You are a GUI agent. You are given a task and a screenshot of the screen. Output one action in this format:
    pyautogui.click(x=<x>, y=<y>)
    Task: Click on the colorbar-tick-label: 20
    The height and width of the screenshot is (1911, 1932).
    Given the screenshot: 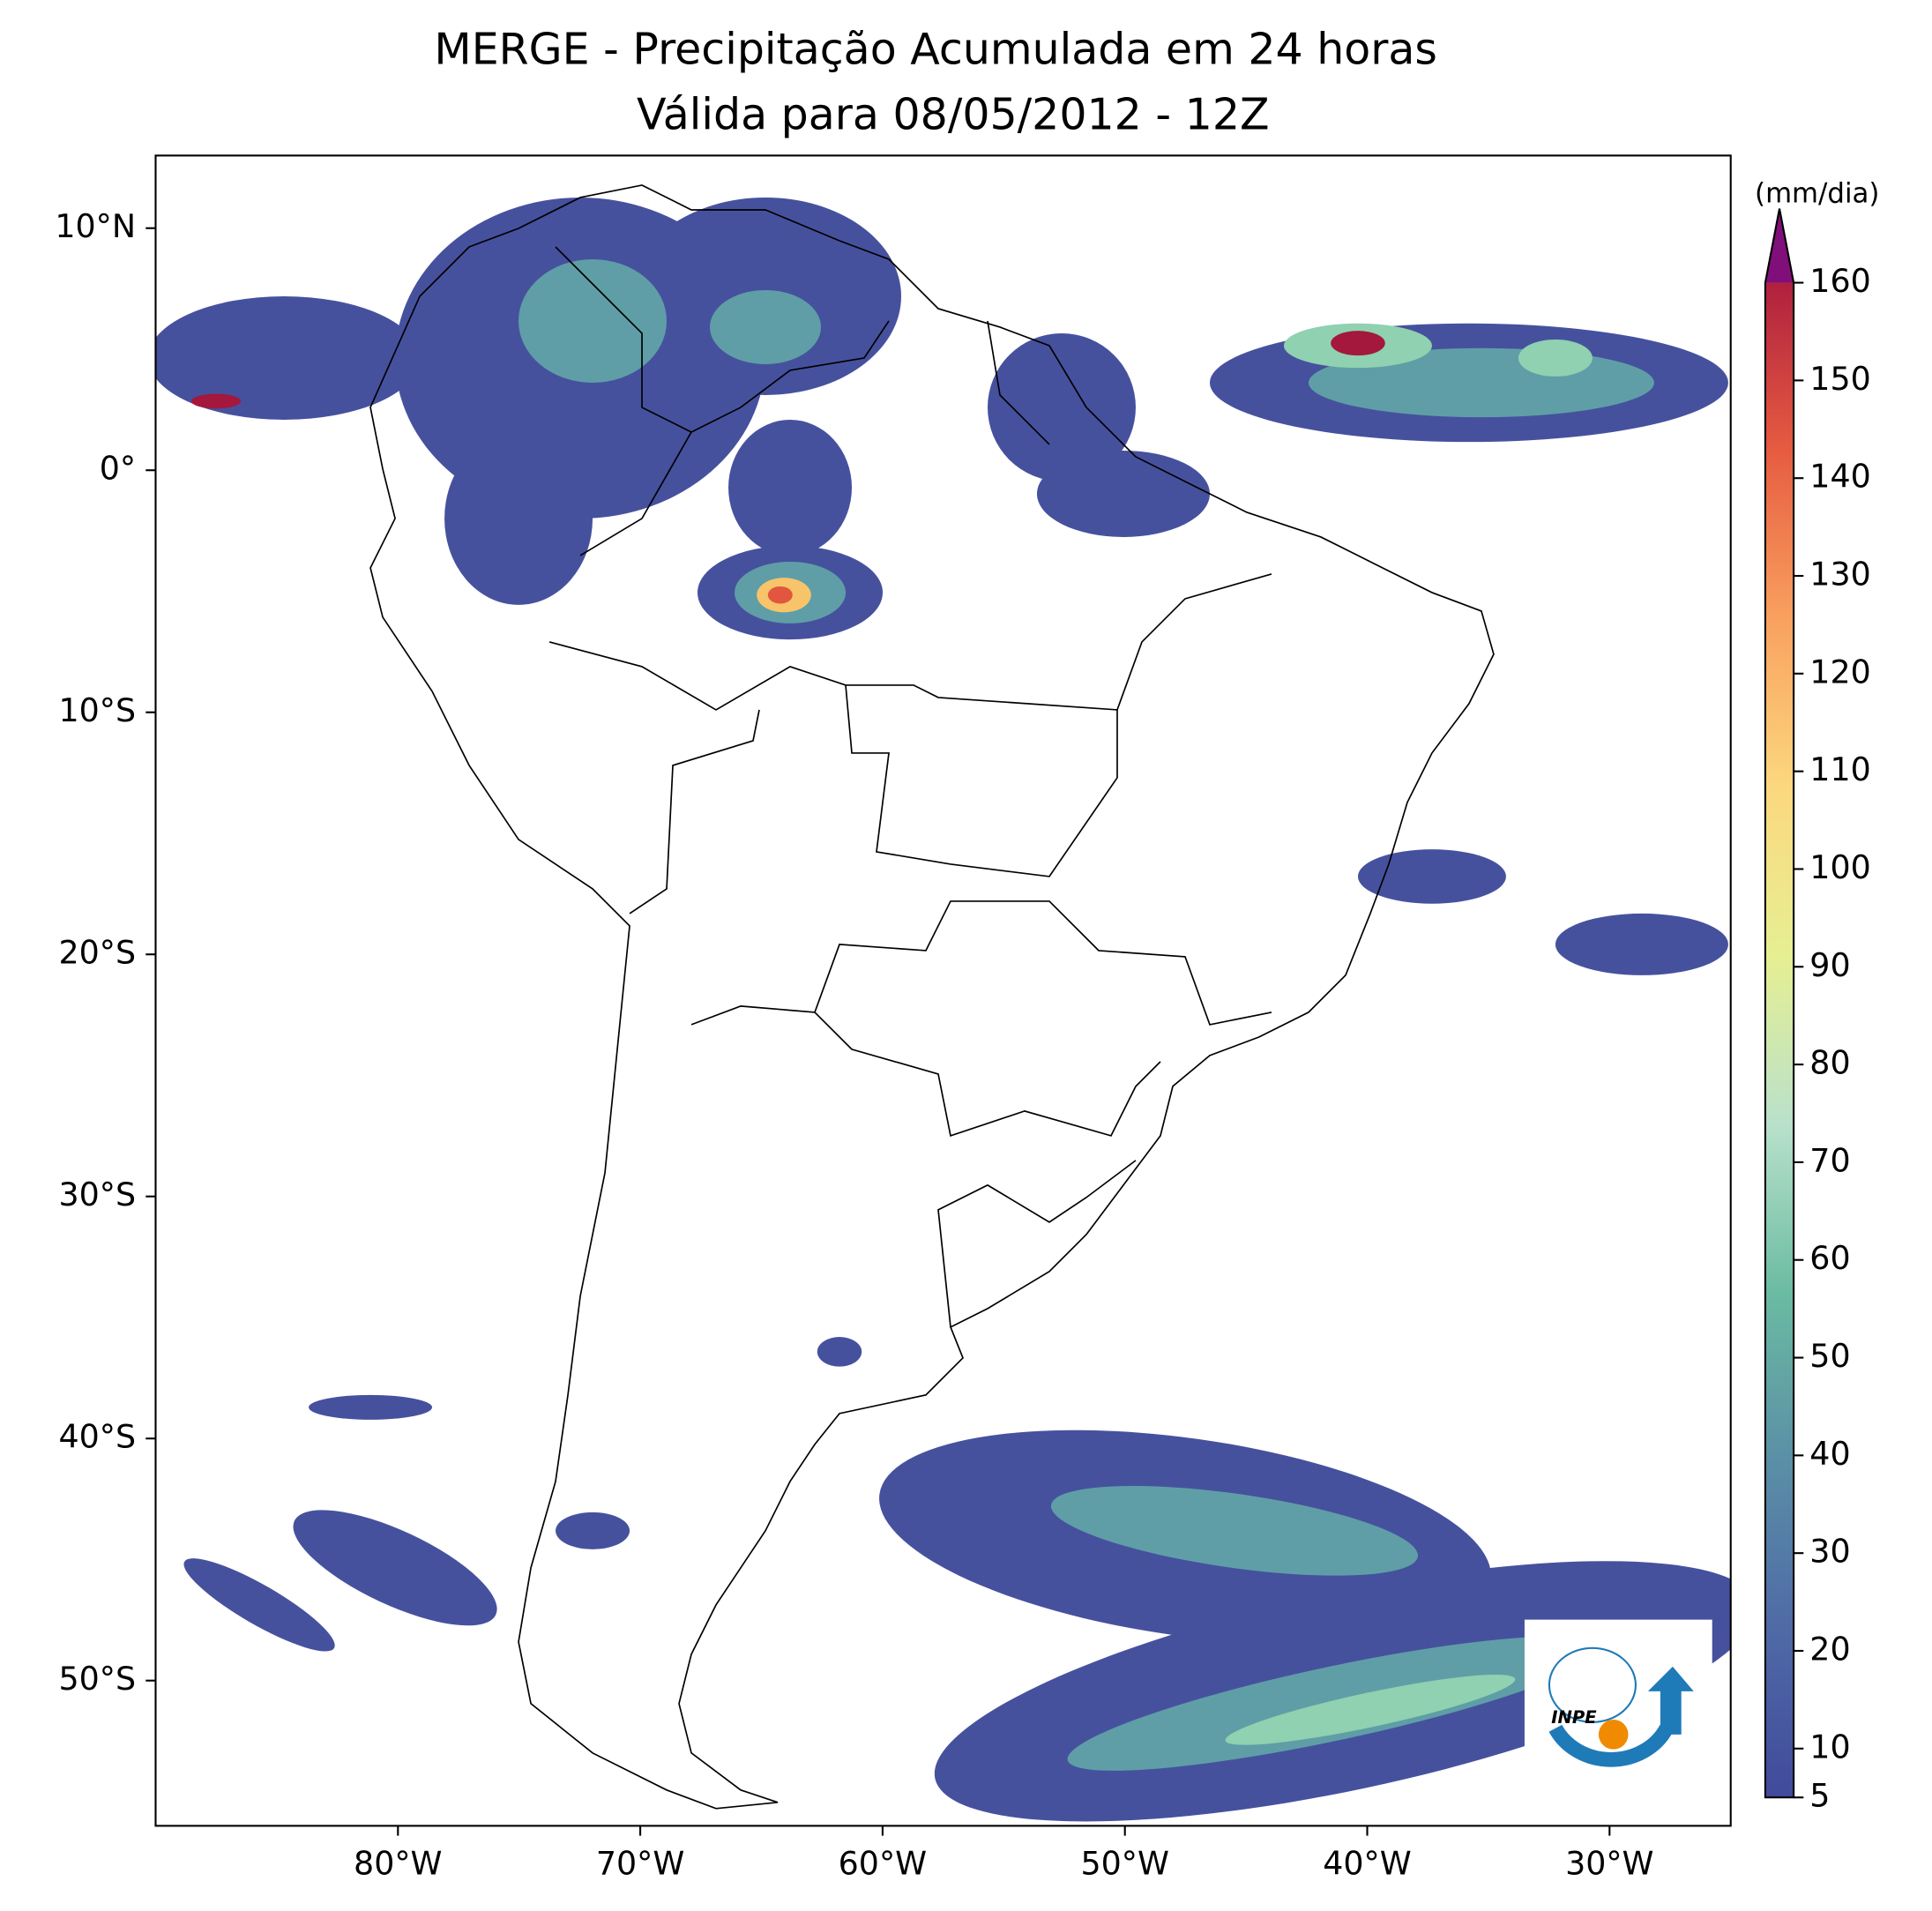 What is the action you would take?
    pyautogui.click(x=1829, y=1649)
    